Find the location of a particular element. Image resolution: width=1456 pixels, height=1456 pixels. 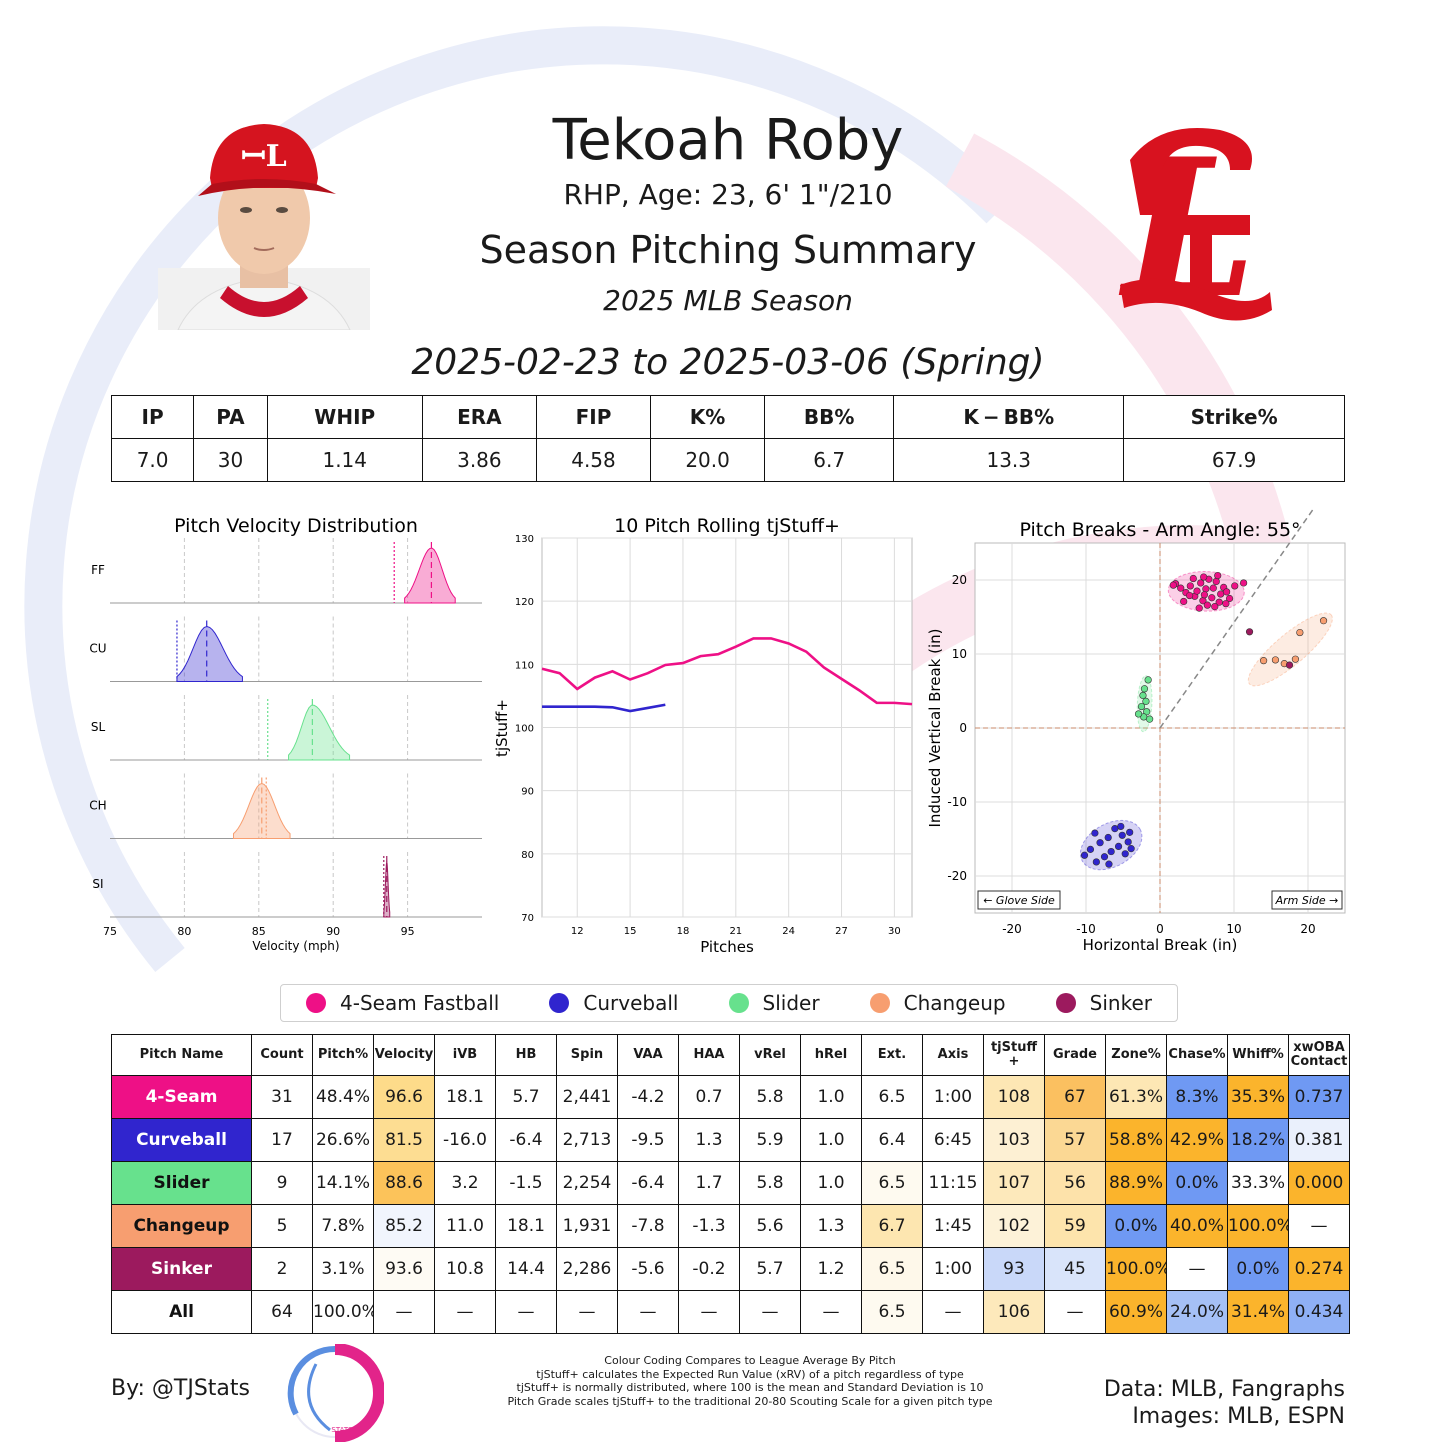

pitch-table-header-cell: Velocity is located at coordinates (404, 1055).